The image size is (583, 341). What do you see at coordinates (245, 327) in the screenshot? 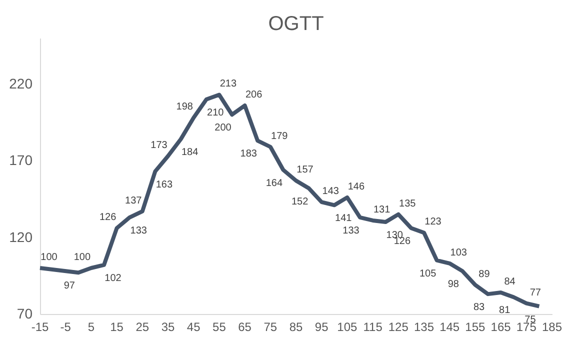
I see `x-tick-label: 65` at bounding box center [245, 327].